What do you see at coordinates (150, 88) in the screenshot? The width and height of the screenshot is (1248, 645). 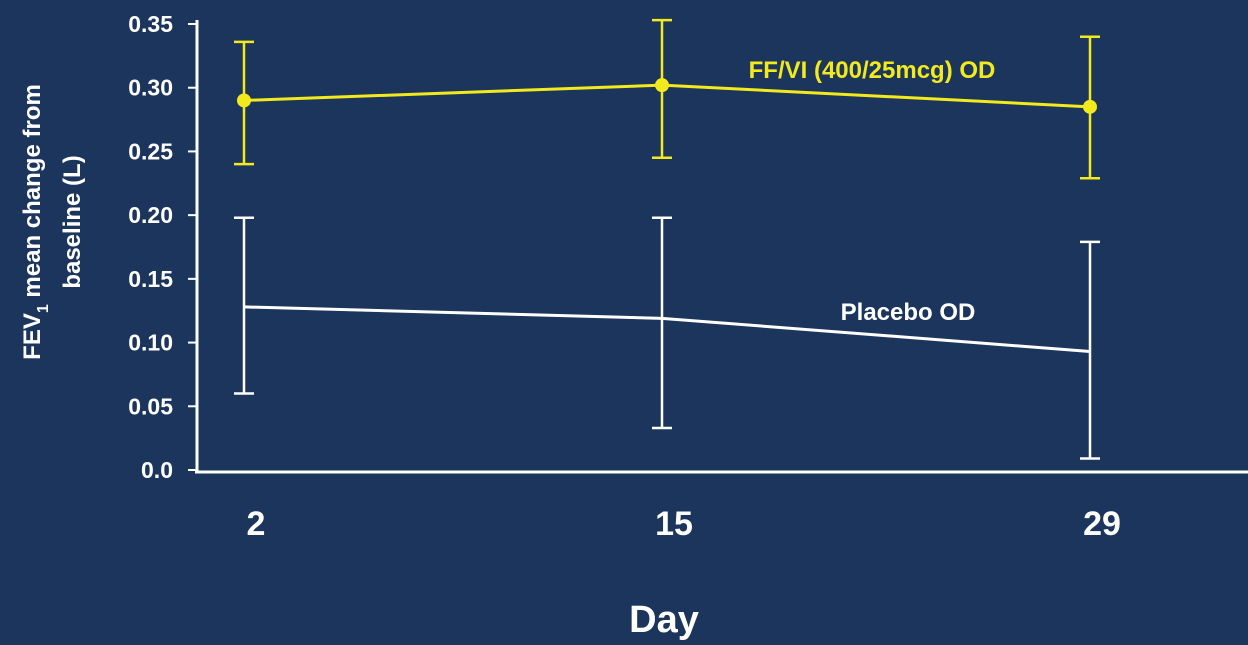 I see `y-tick-label: 0.30` at bounding box center [150, 88].